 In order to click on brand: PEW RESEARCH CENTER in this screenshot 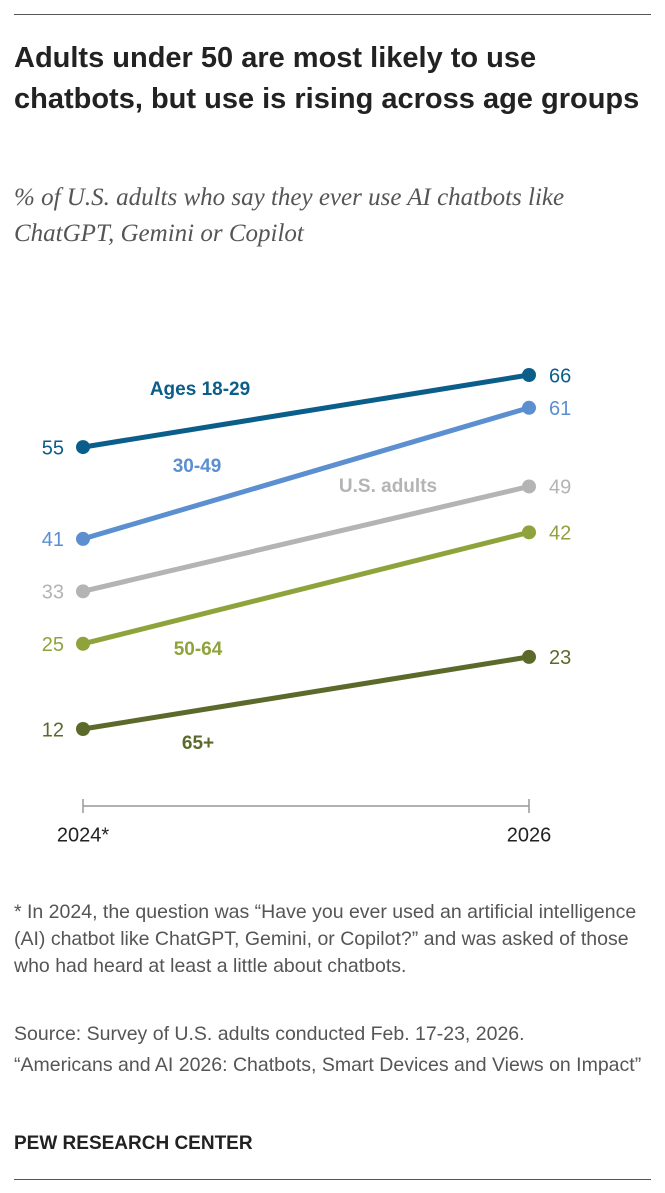, I will do `click(133, 1143)`.